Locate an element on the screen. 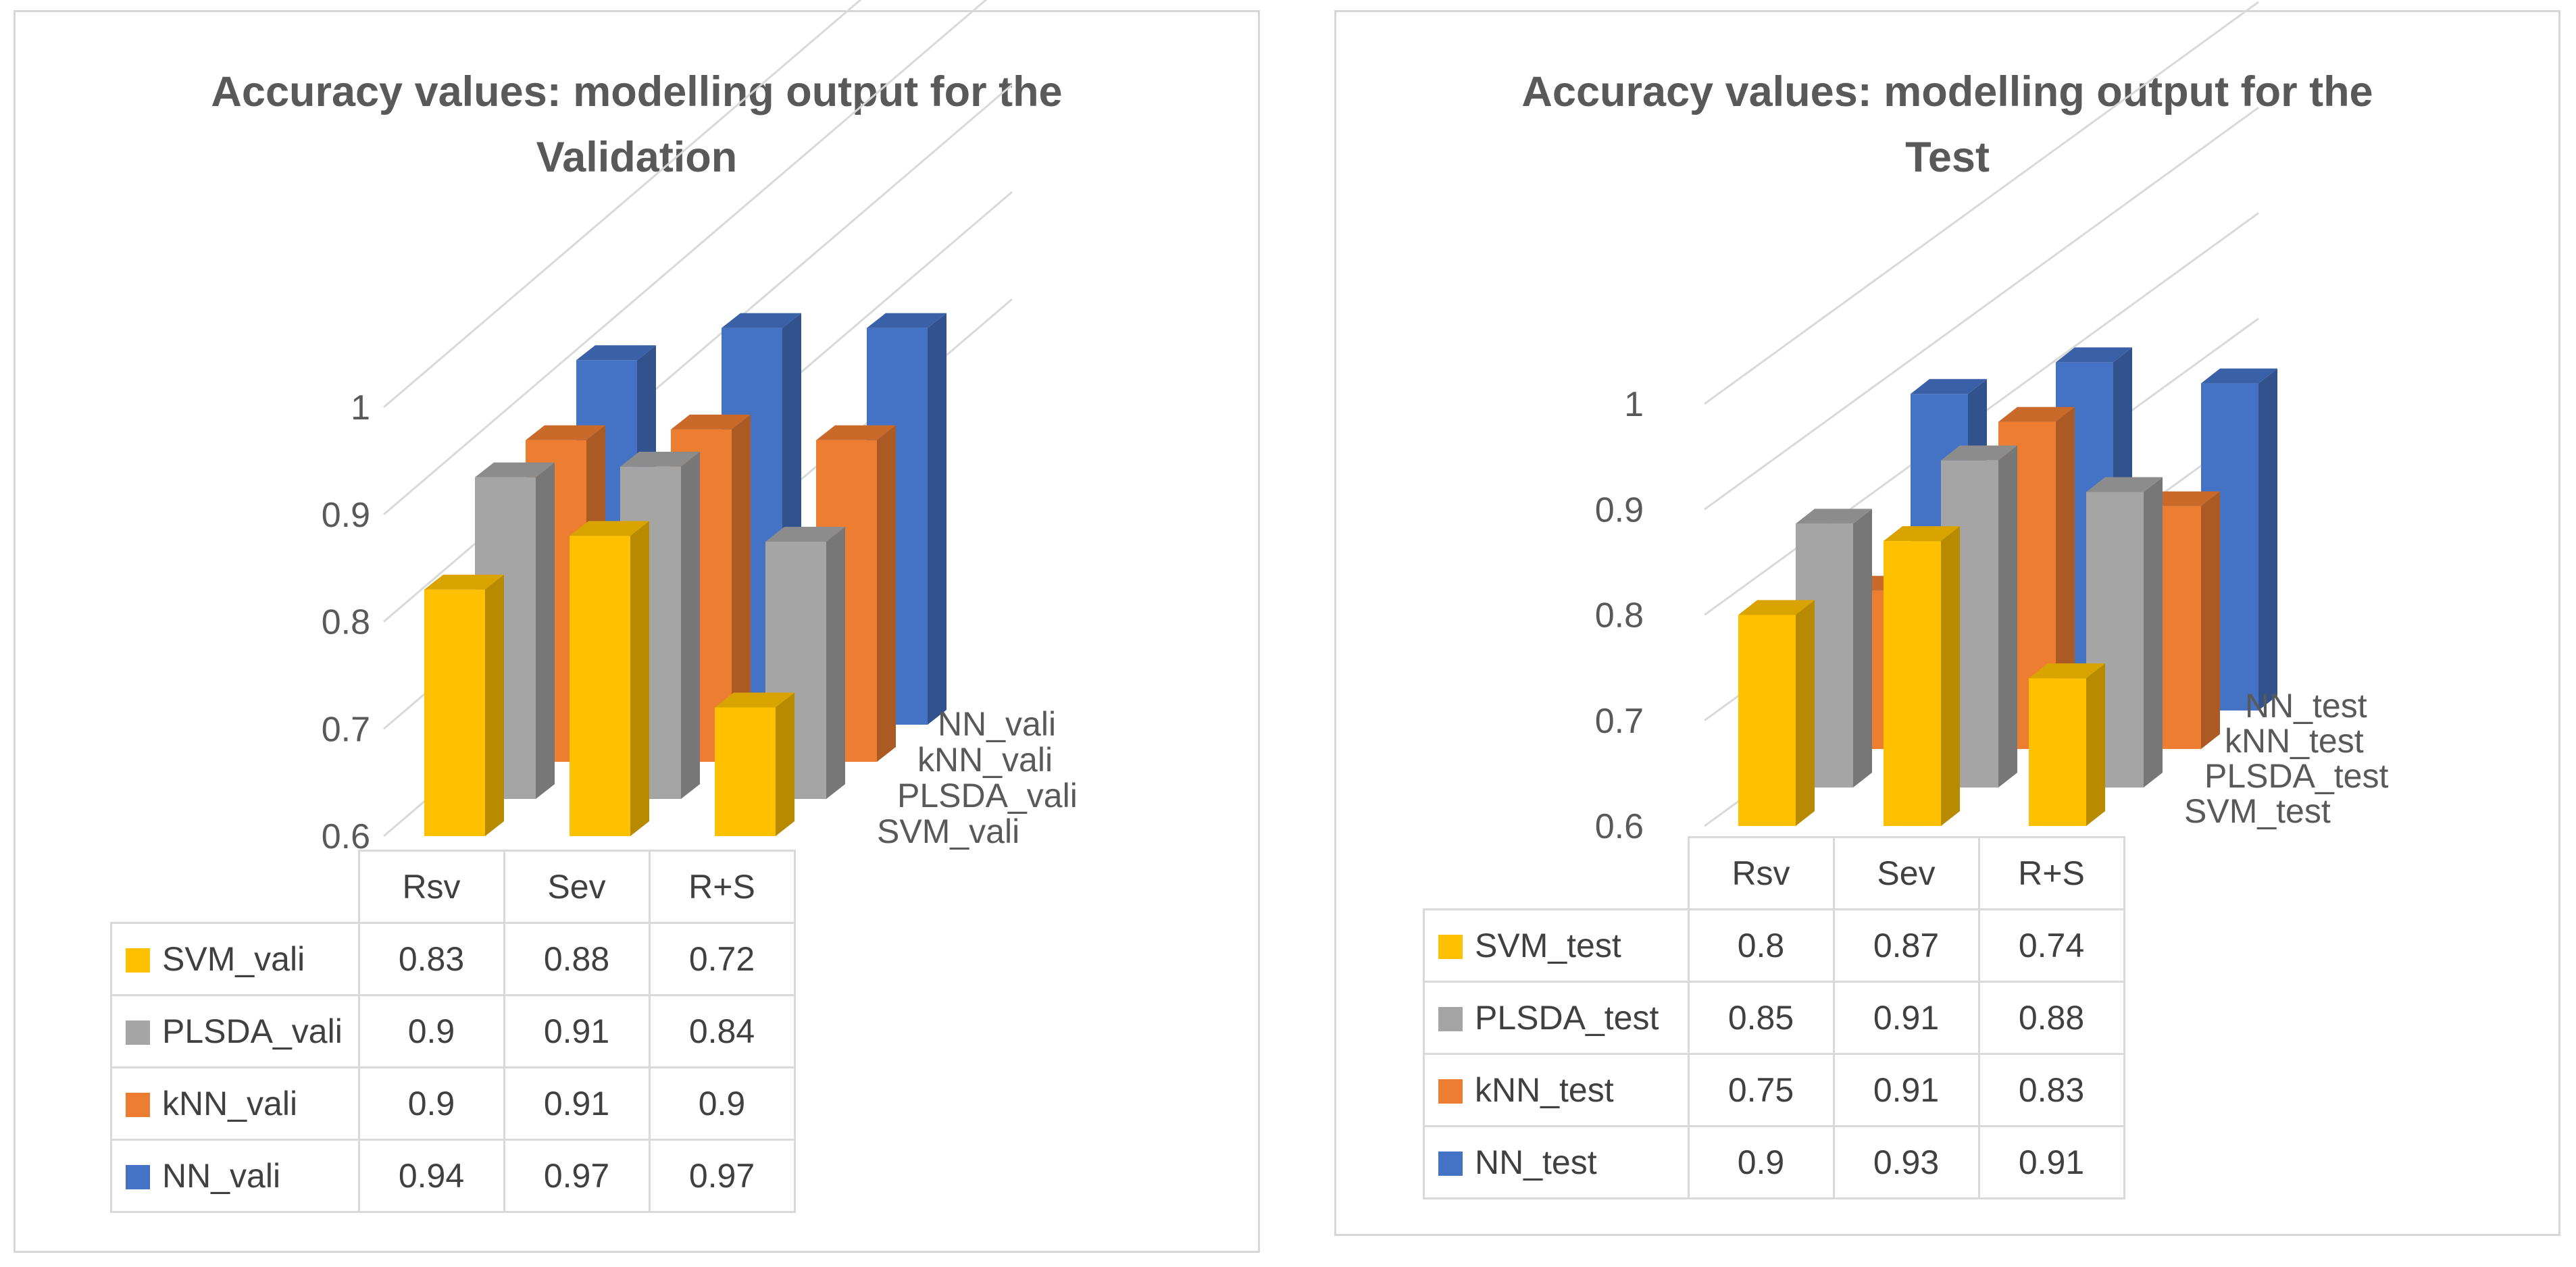  table-cell: 0.8 is located at coordinates (1761, 945).